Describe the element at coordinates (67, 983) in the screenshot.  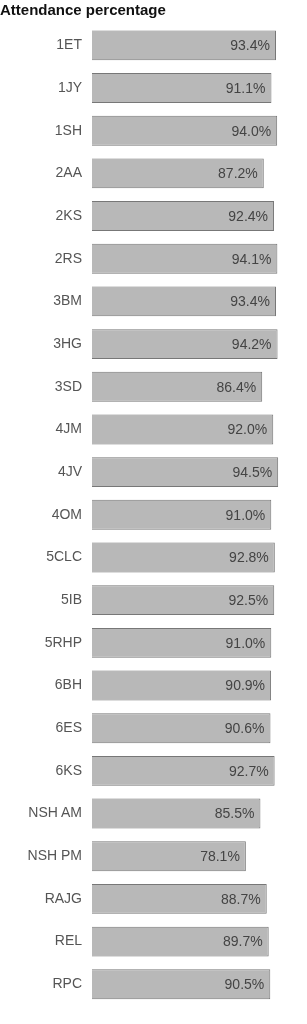
I see `y-tick-label: RPC` at that location.